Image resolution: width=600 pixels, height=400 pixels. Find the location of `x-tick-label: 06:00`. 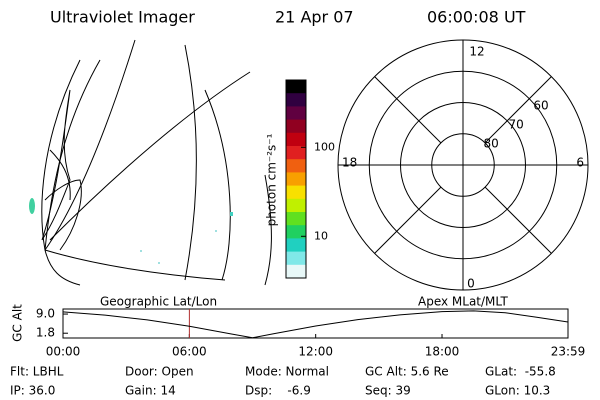

x-tick-label: 06:00 is located at coordinates (189, 352).